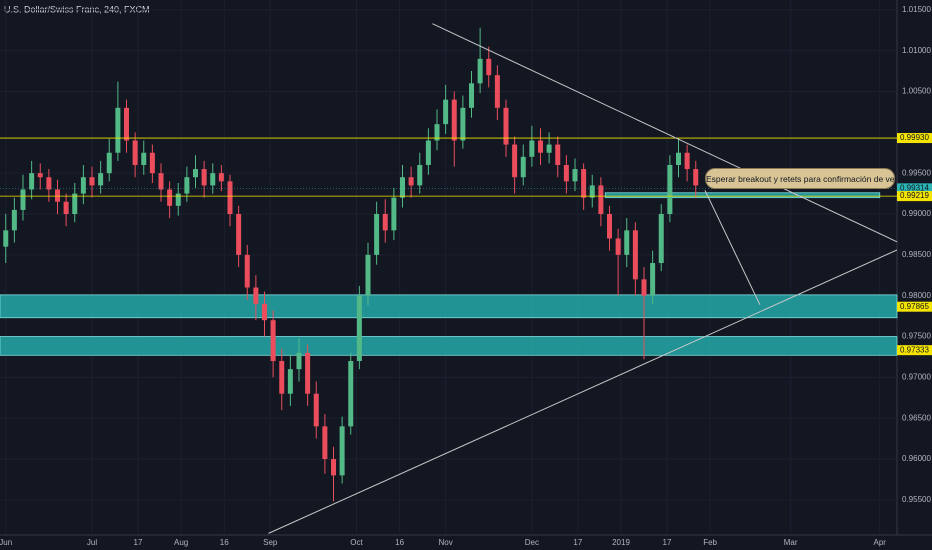 This screenshot has height=550, width=932. I want to click on level-label: 0.97333, so click(914, 349).